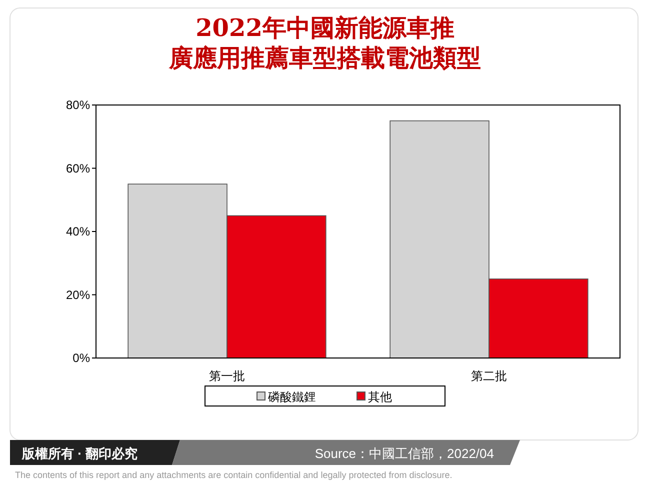  What do you see at coordinates (380, 397) in the screenshot?
I see `legend-label: 其他` at bounding box center [380, 397].